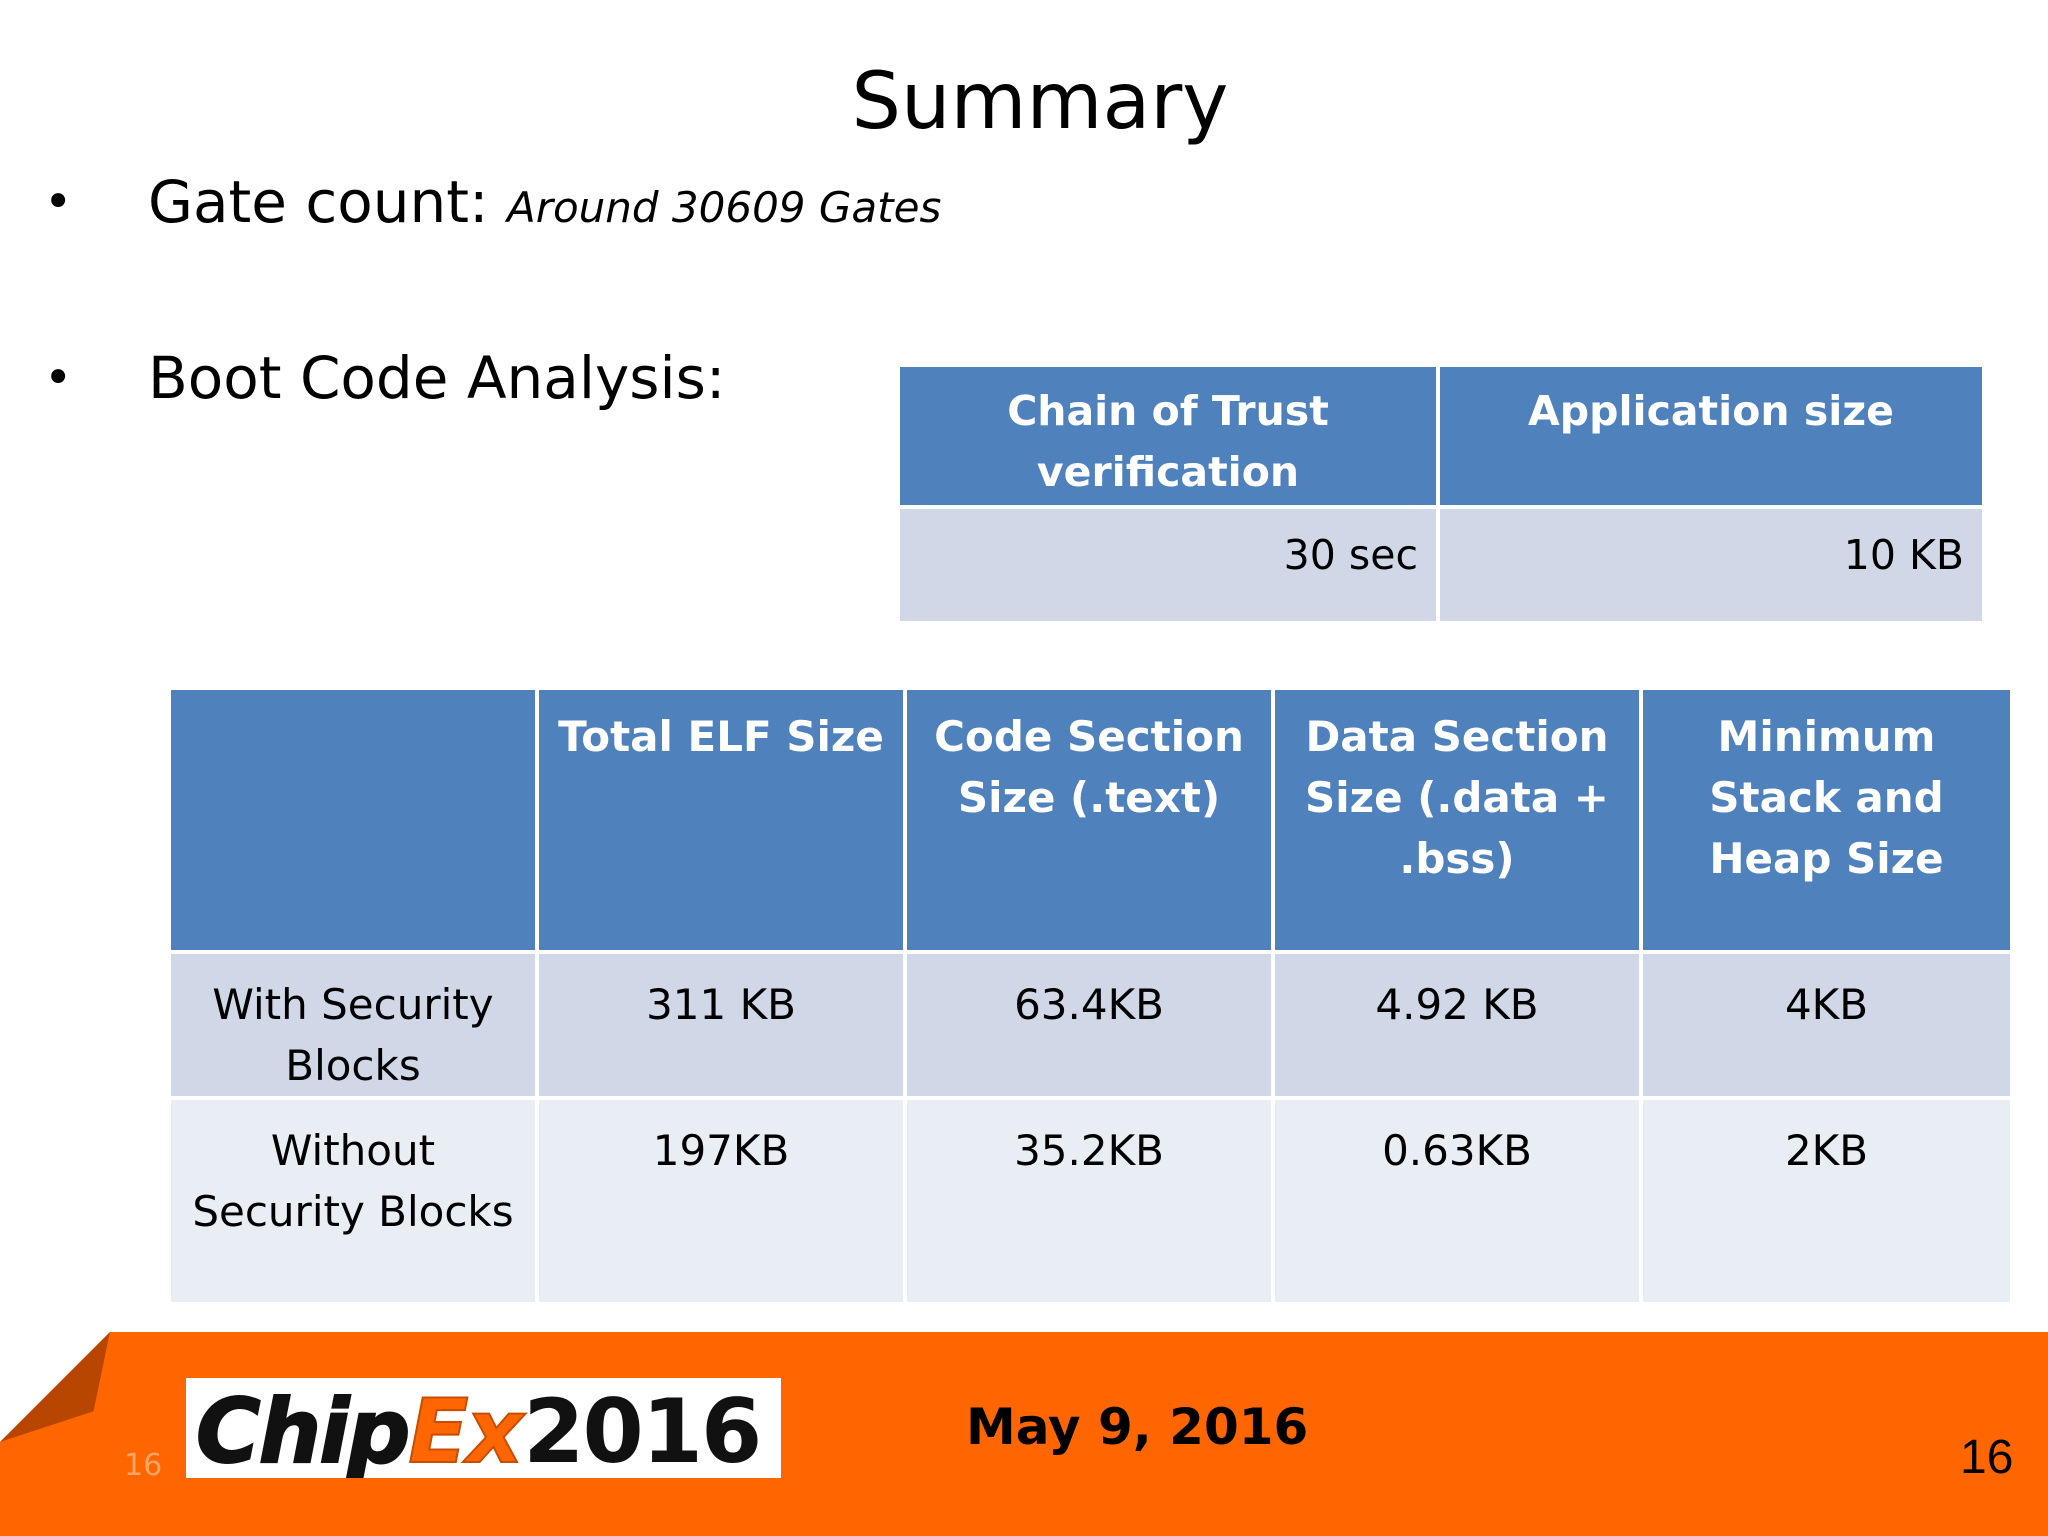  Describe the element at coordinates (437, 378) in the screenshot. I see `bullet-text: Boot Code Analysis:` at that location.